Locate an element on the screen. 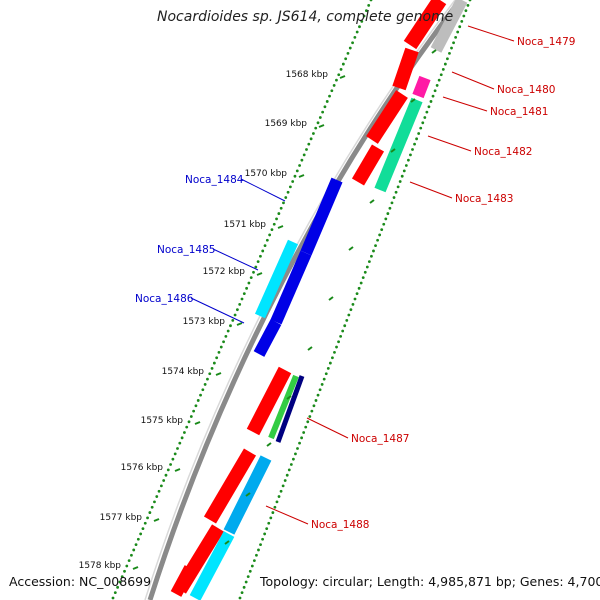 This screenshot has width=600, height=600. gene-label: Noca_1481 is located at coordinates (519, 112).